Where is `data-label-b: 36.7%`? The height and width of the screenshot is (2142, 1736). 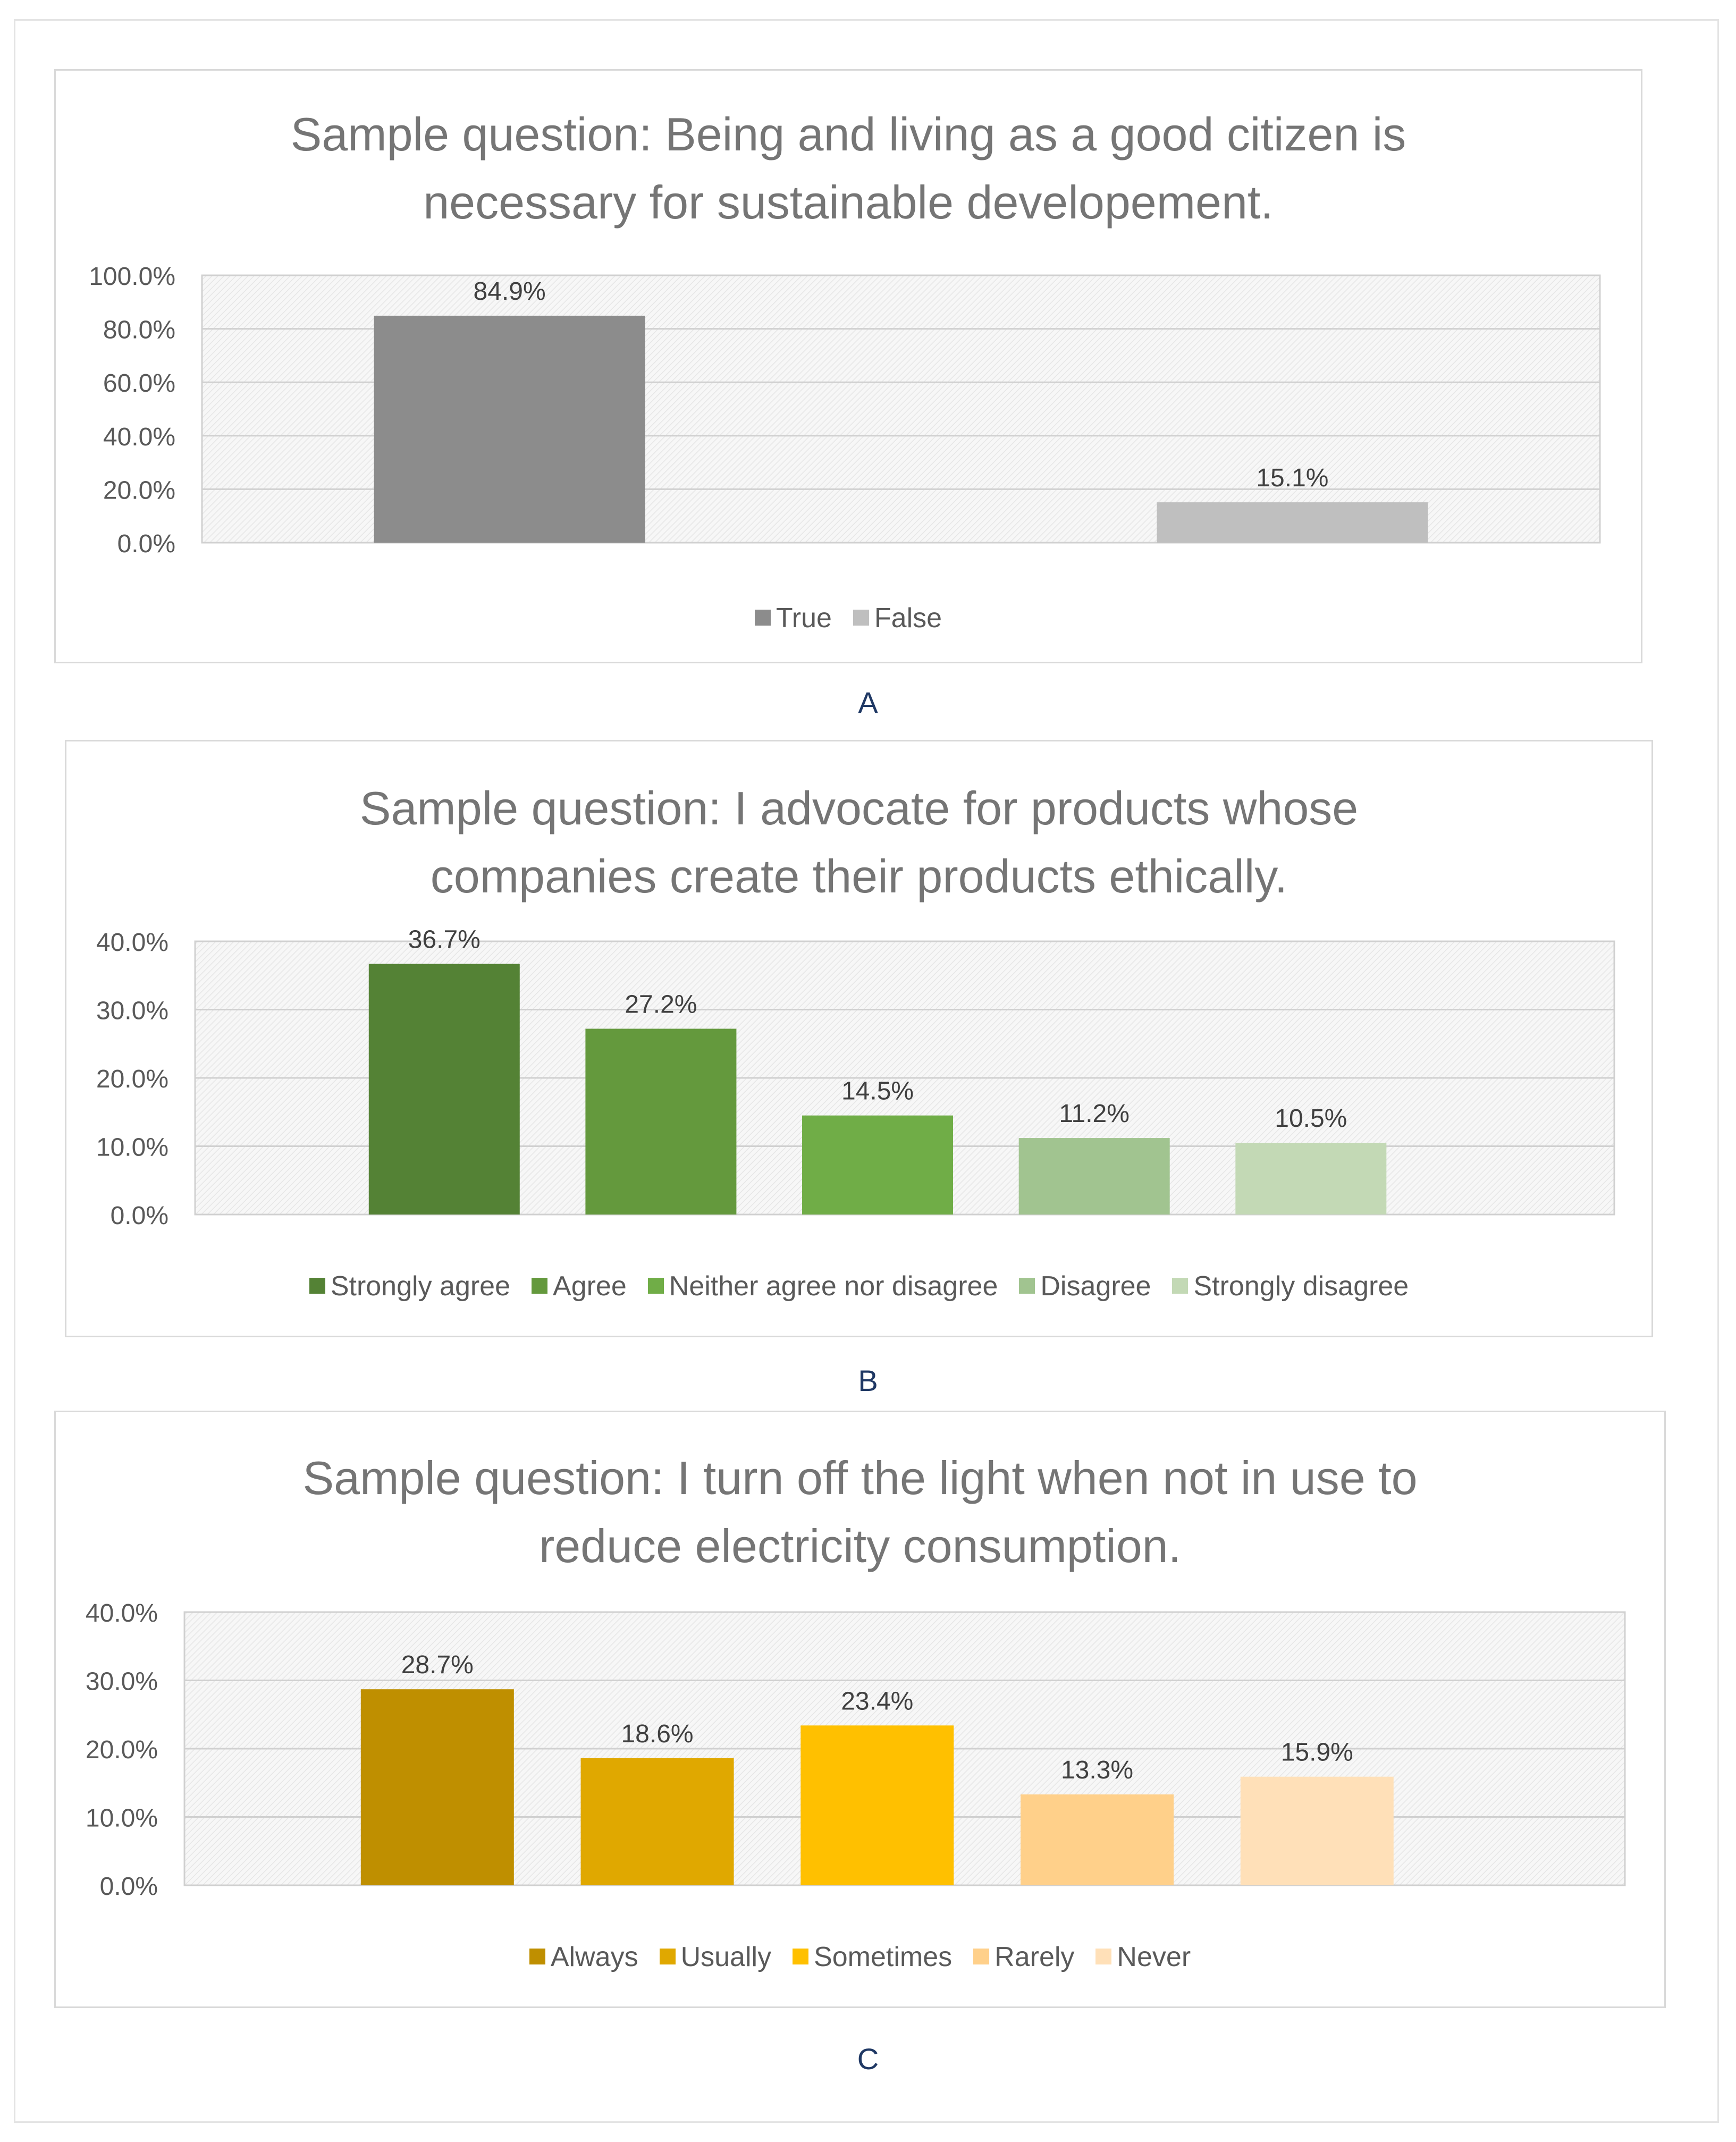
data-label-b: 36.7% is located at coordinates (444, 939).